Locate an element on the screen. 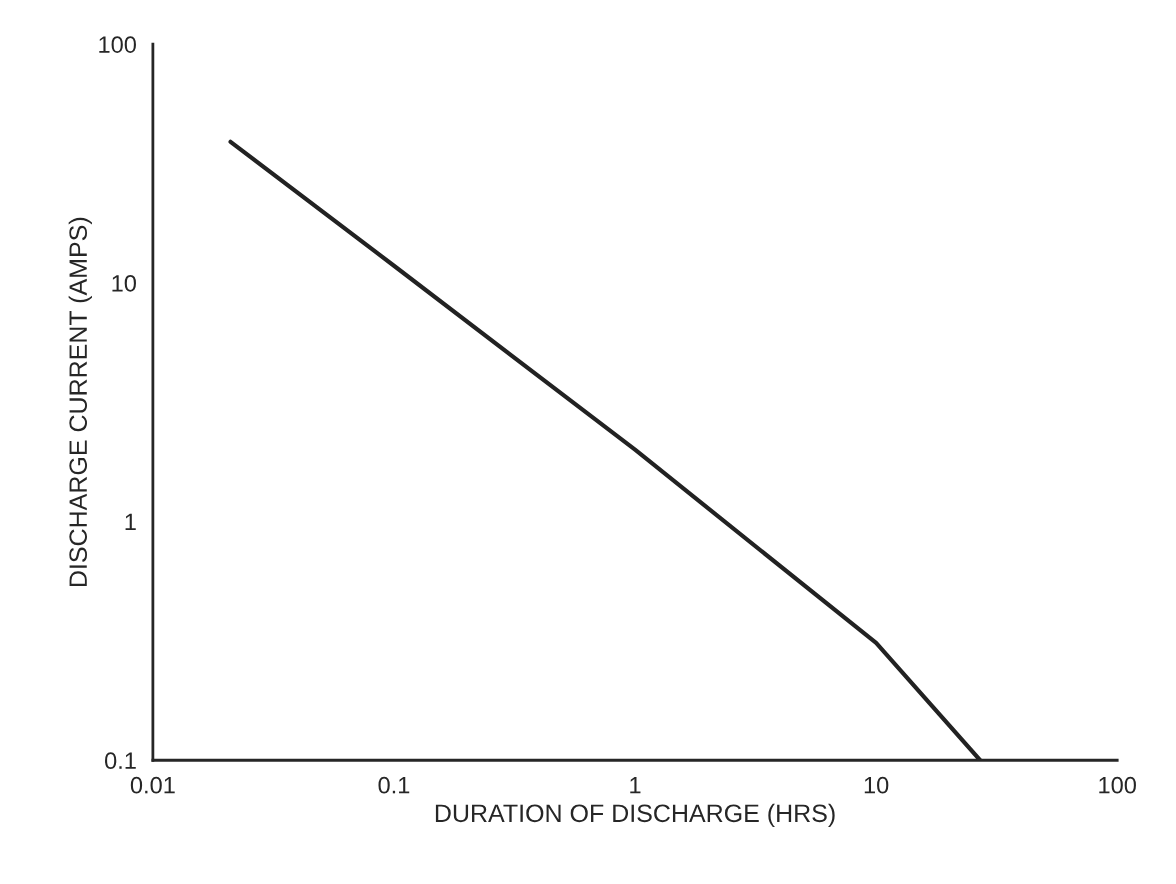 This screenshot has height=884, width=1176. x-tick-label: 0.01 is located at coordinates (152, 785).